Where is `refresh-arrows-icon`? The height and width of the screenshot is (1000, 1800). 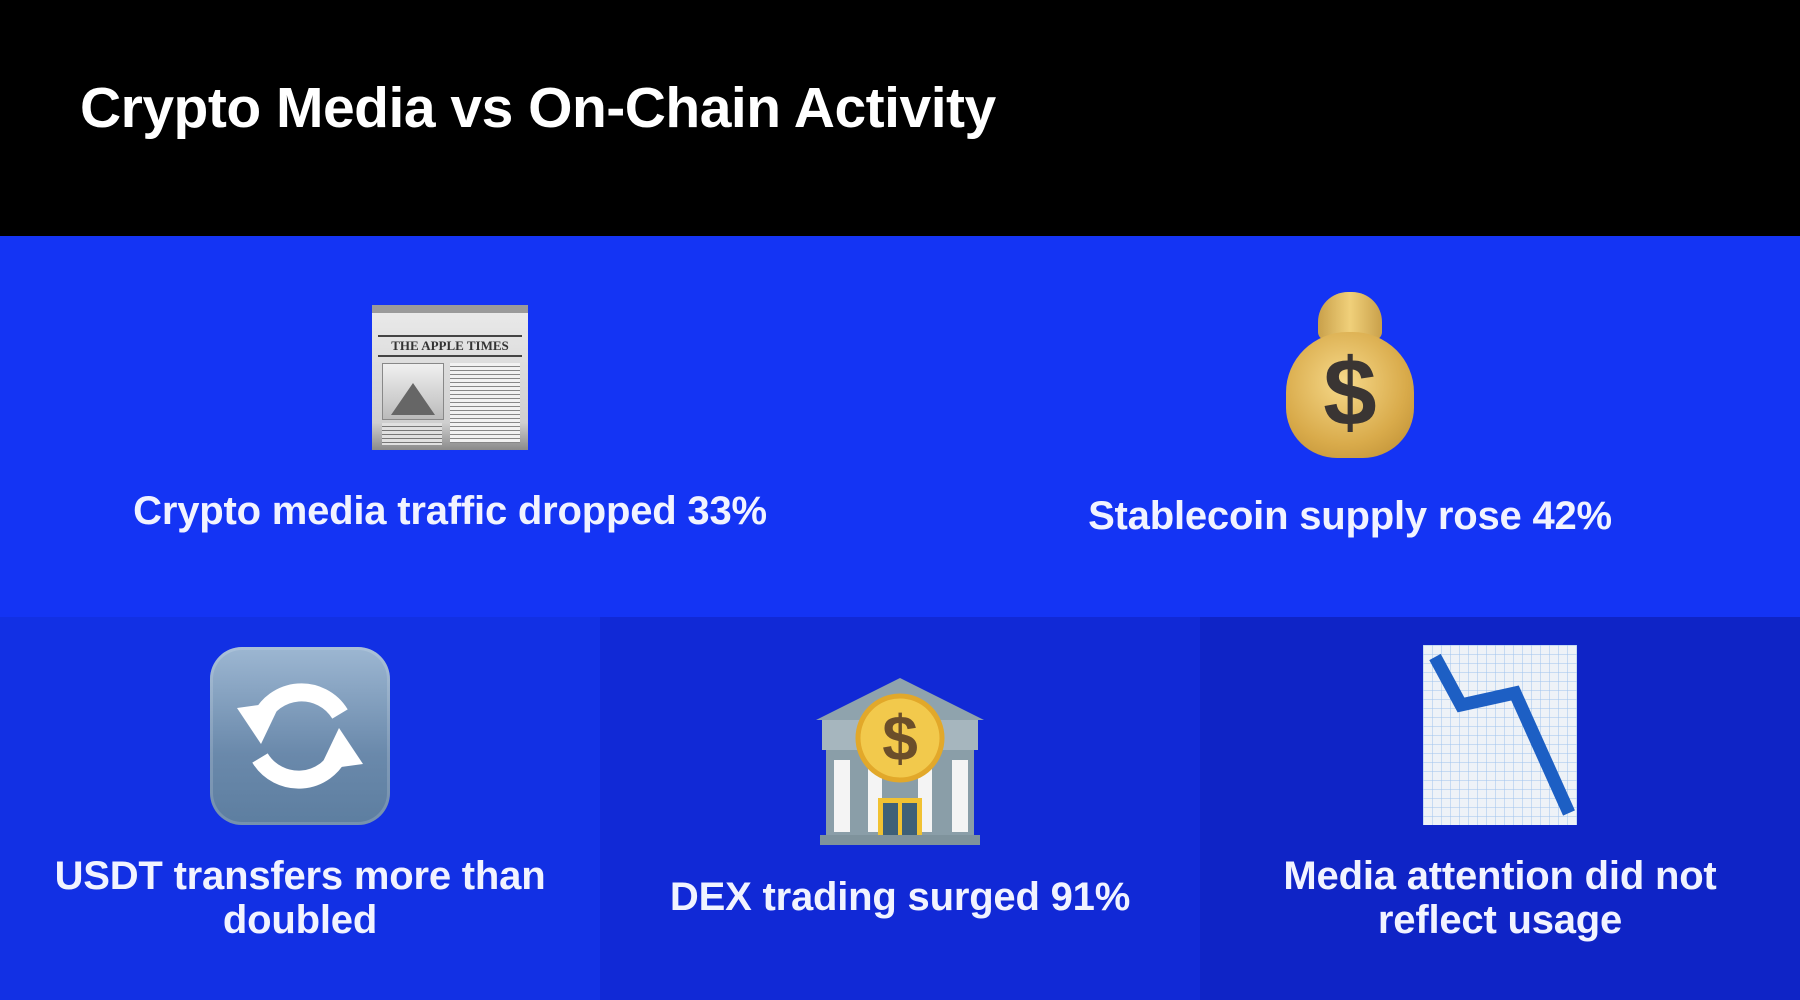 refresh-arrows-icon is located at coordinates (300, 736).